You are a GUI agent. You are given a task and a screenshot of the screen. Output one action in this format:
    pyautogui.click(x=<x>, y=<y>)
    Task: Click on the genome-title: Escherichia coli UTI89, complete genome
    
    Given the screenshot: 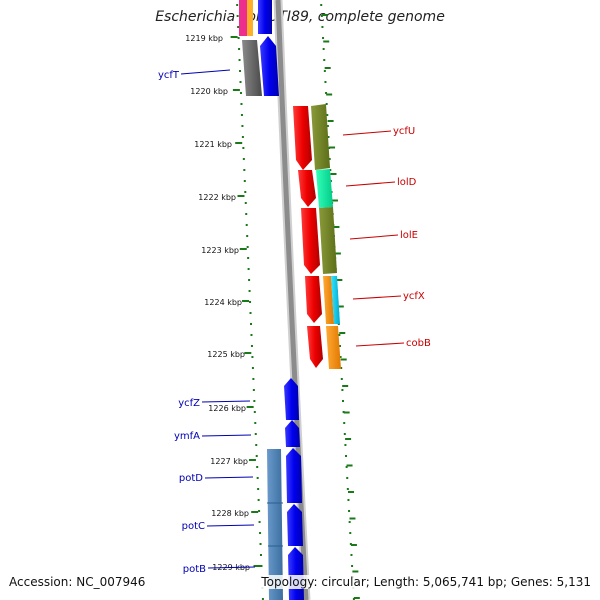 What is the action you would take?
    pyautogui.click(x=300, y=17)
    